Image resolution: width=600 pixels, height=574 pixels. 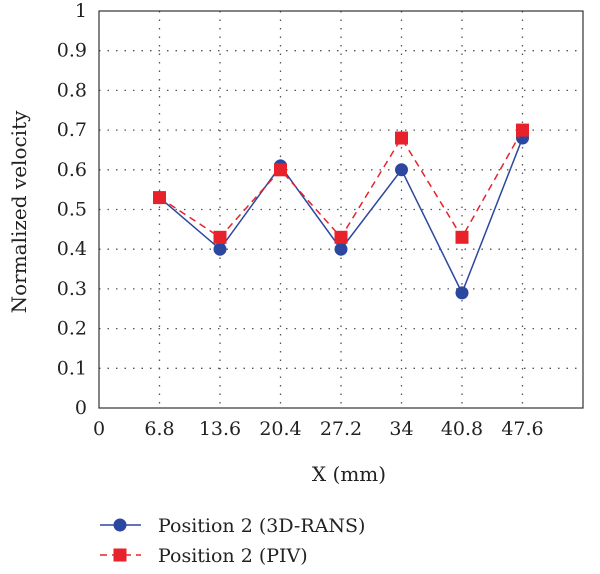 I want to click on legend-item: Position 2 (3D-RANS), so click(x=232, y=526).